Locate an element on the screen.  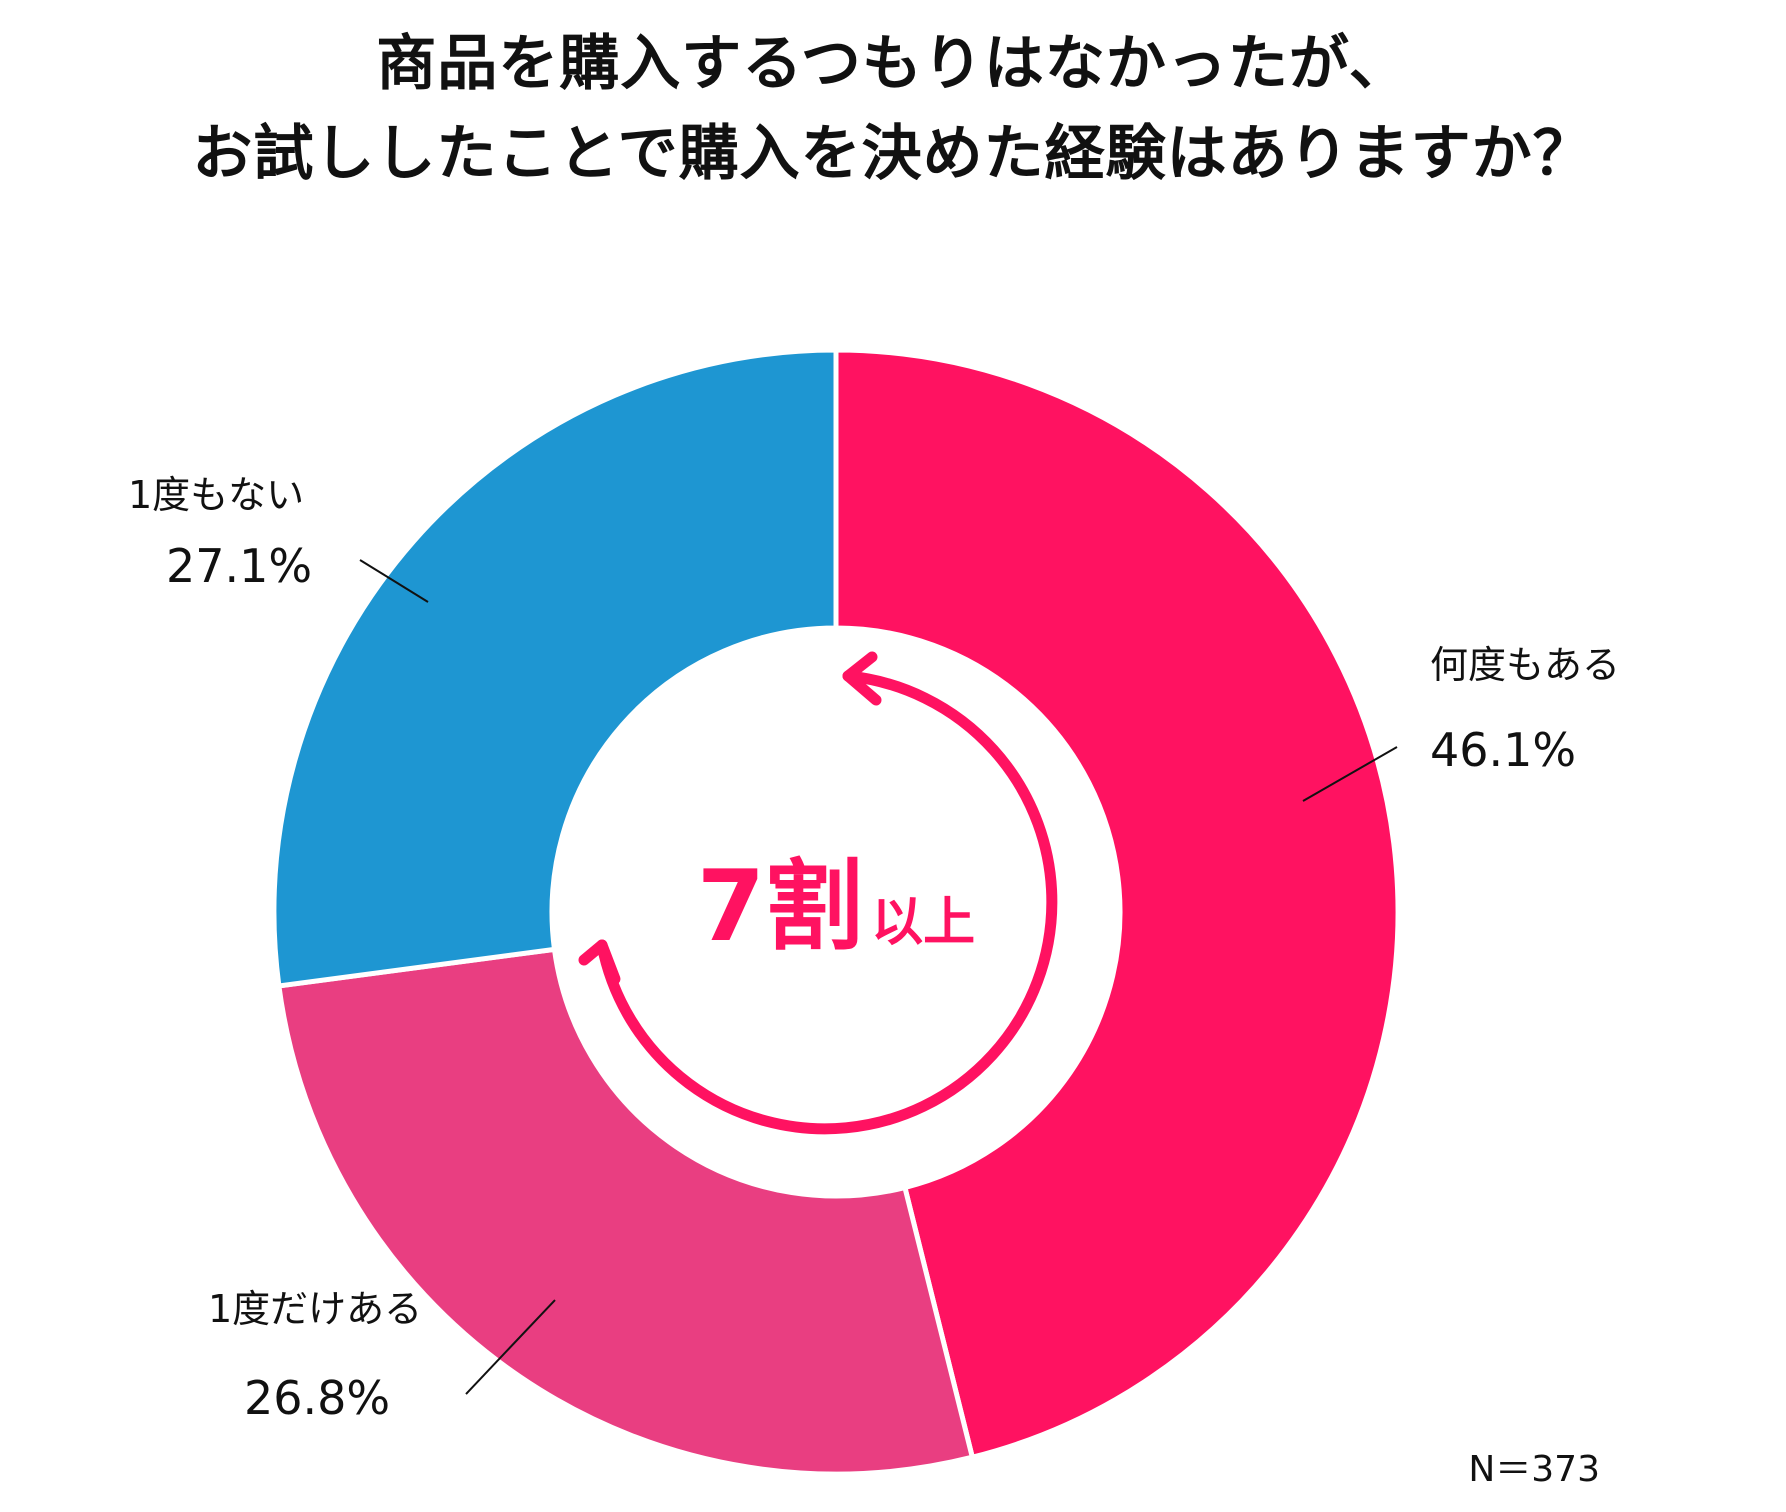
chart-title-line1: 商品を購入するつもりはなかったが、 is located at coordinates (893, 64).